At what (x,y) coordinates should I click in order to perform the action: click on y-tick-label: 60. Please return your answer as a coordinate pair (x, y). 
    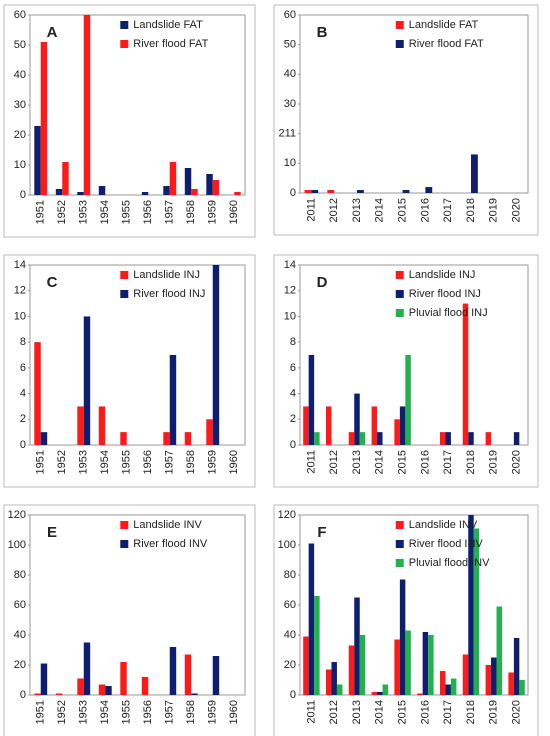
    Looking at the image, I should click on (290, 15).